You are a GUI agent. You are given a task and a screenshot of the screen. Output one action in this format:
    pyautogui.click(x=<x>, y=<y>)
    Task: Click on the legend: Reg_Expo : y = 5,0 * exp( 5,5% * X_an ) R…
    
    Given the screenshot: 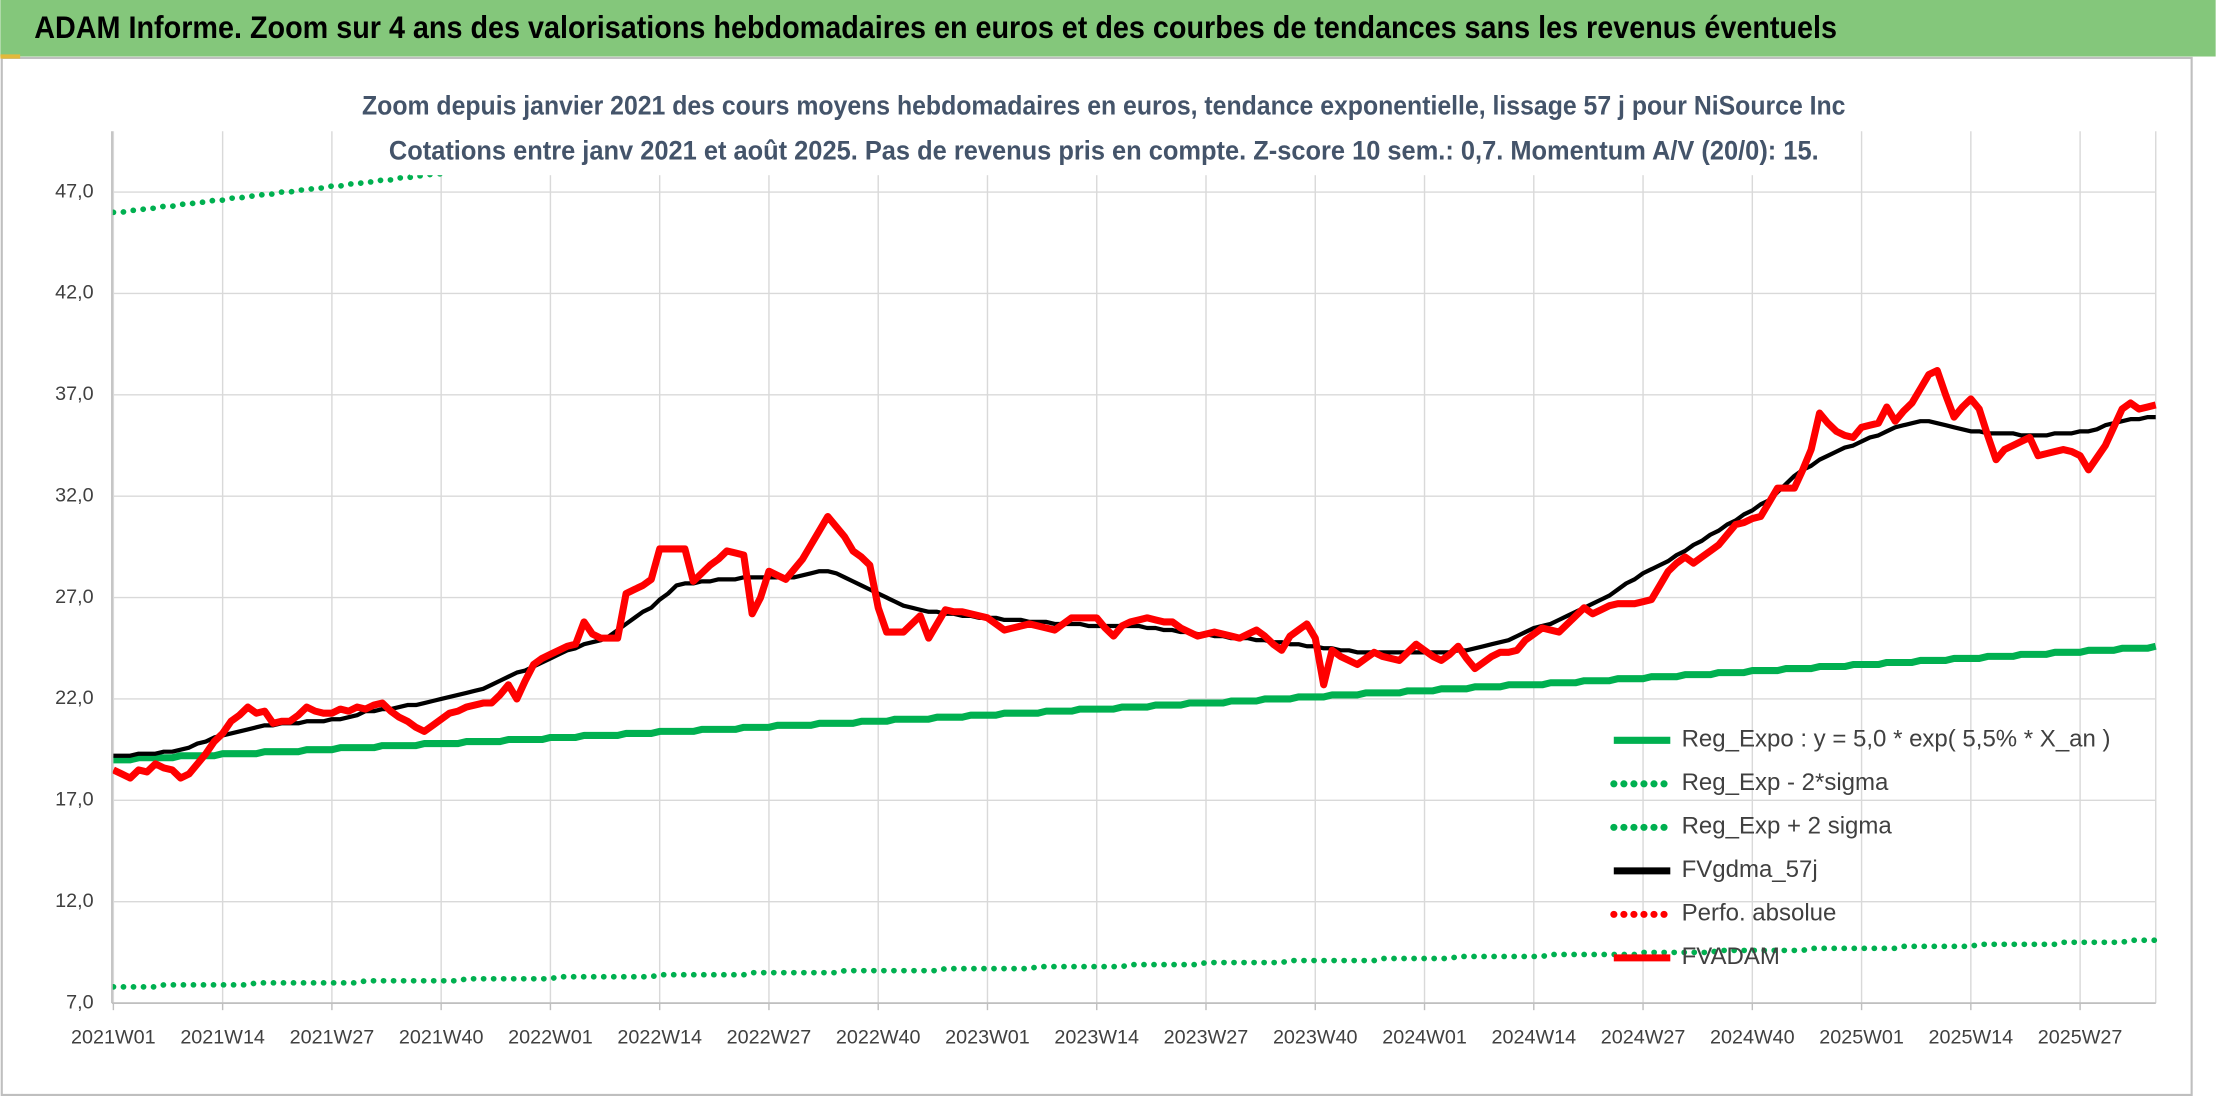 What is the action you would take?
    pyautogui.click(x=1860, y=848)
    